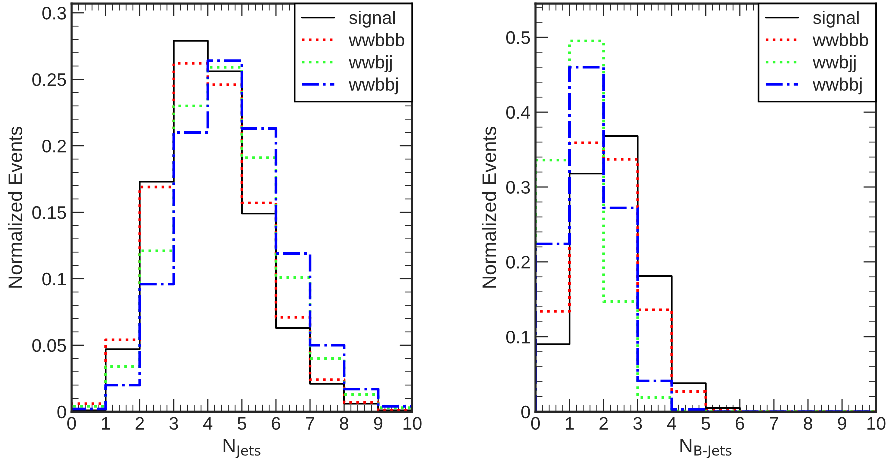  I want to click on y-tick-label: 0.05, so click(49, 345).